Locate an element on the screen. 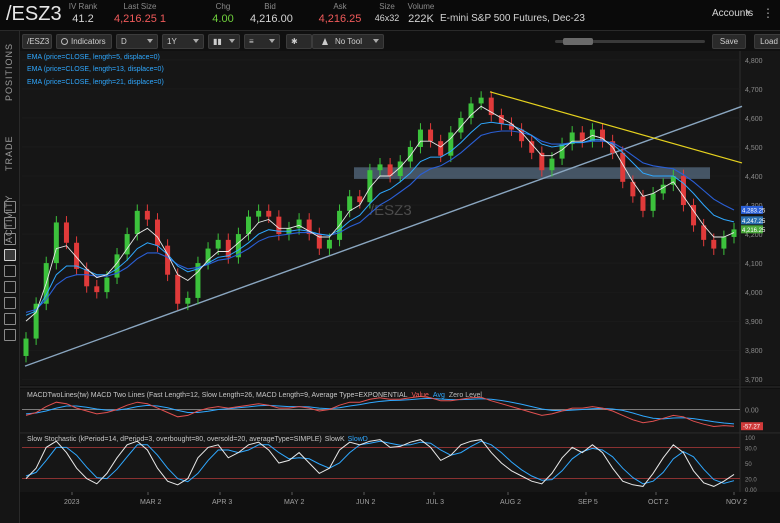  stochastic-panel is located at coordinates (400, 463).